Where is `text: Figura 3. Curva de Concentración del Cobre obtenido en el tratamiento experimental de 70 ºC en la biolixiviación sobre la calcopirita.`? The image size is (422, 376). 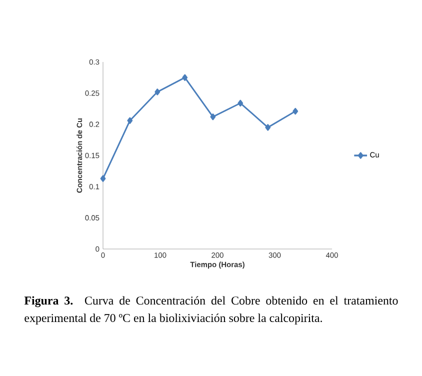 text: Figura 3. Curva de Concentración del Cobre obtenido en el tratamiento experimental de 70 ºC en la biolixiviación sobre la calcopirita. is located at coordinates (211, 310).